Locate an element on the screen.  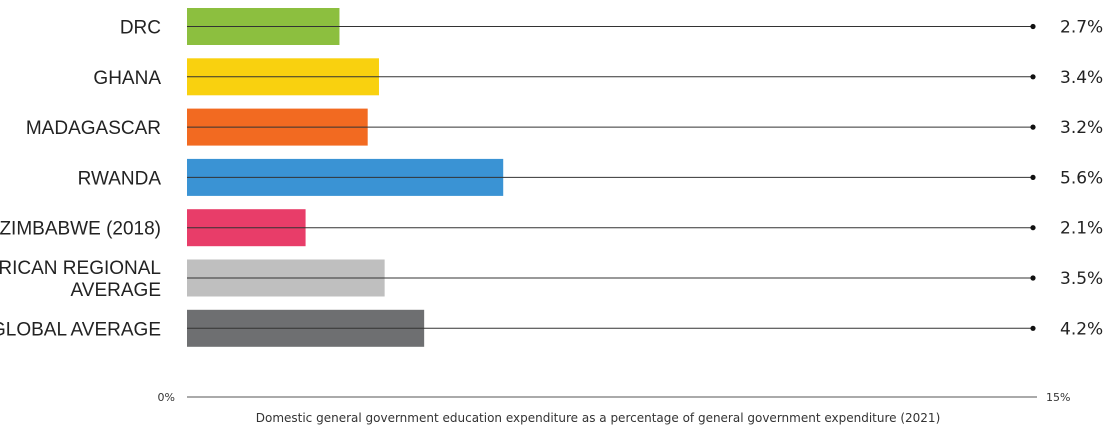
data-label: 3.2% is located at coordinates (1081, 128).